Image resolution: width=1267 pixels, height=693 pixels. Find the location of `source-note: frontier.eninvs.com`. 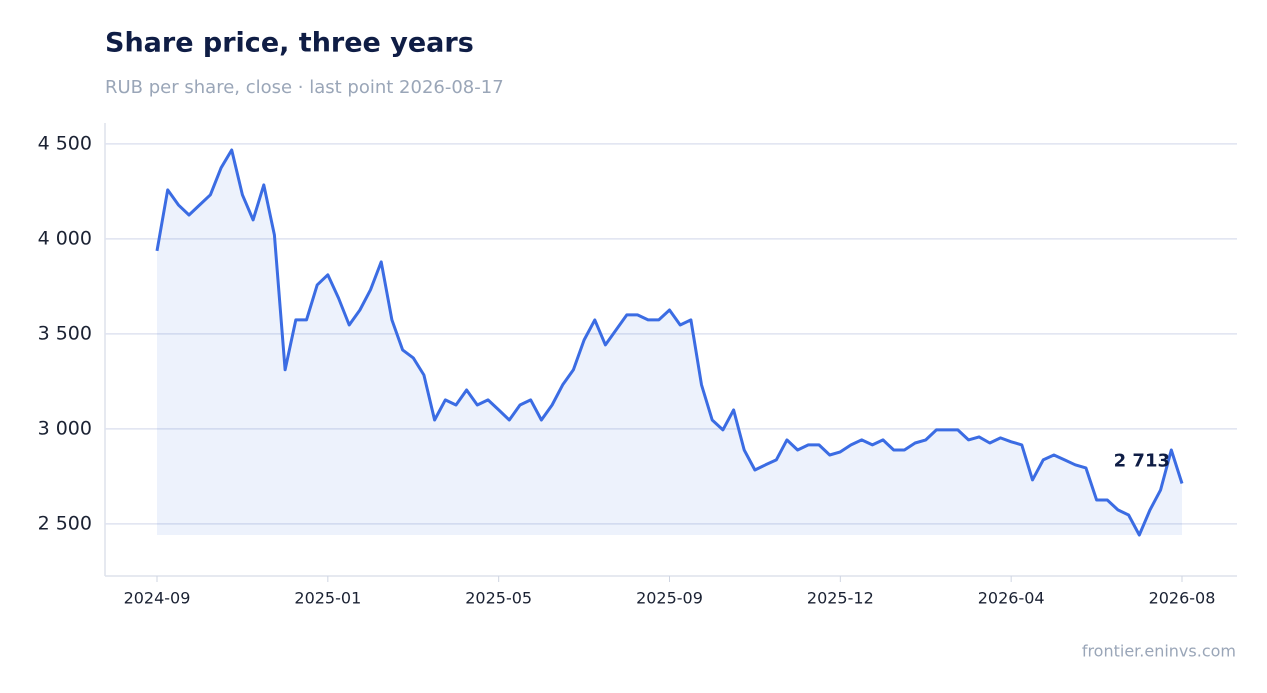

source-note: frontier.eninvs.com is located at coordinates (1159, 651).